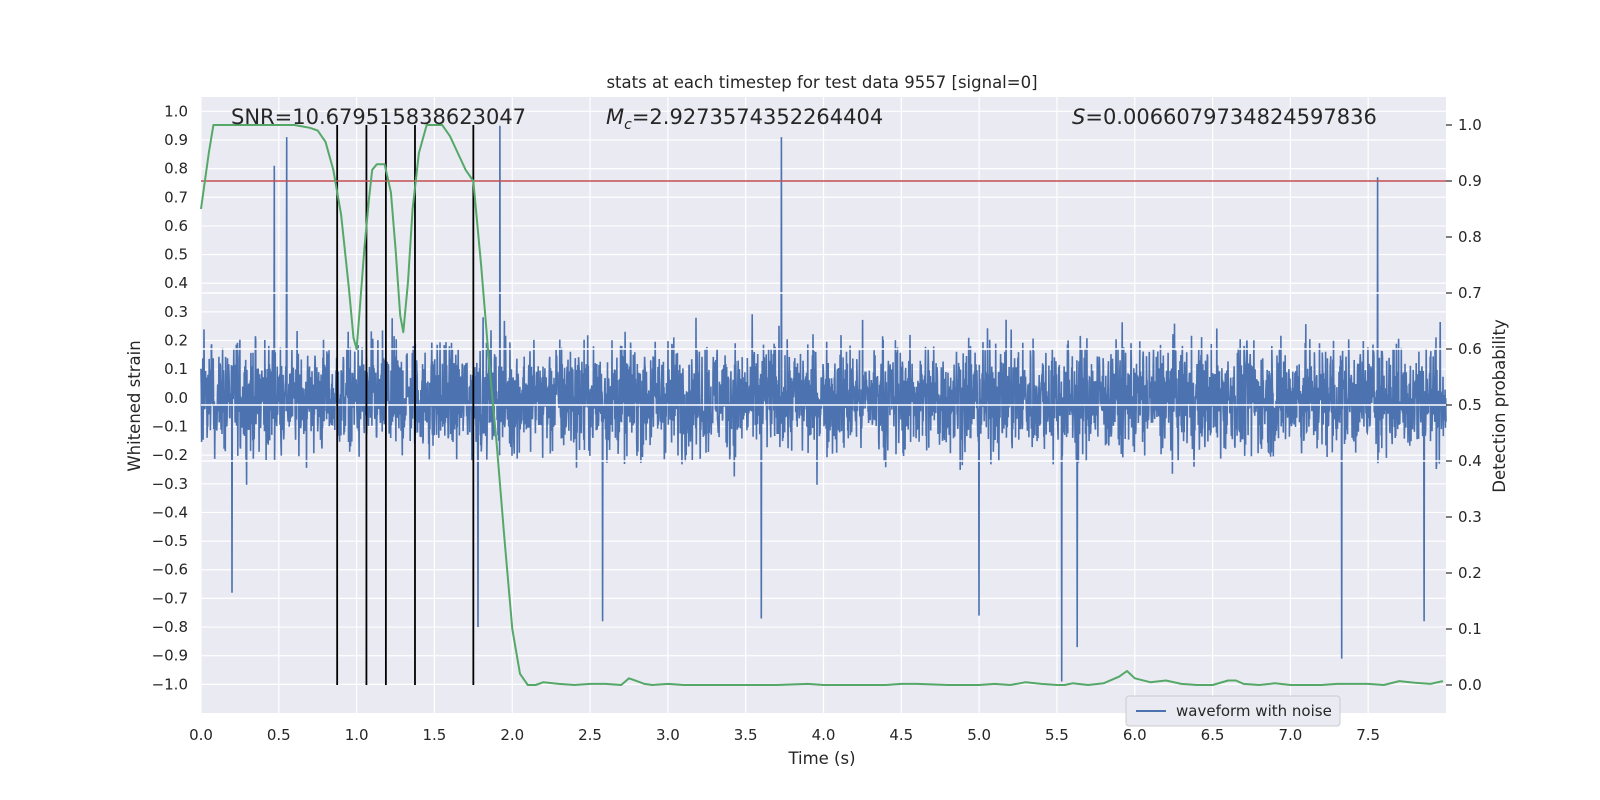  What do you see at coordinates (378, 117) in the screenshot?
I see `snr-annotation: SNR=10.679515838623047` at bounding box center [378, 117].